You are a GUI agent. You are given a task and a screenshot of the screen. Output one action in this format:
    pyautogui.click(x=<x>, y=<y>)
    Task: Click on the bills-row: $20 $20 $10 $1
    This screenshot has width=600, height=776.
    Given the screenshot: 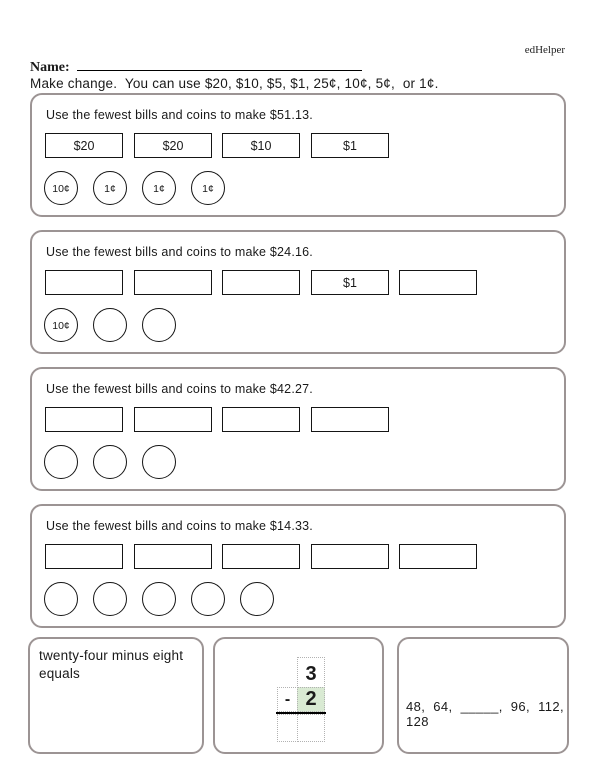 What is the action you would take?
    pyautogui.click(x=298, y=155)
    